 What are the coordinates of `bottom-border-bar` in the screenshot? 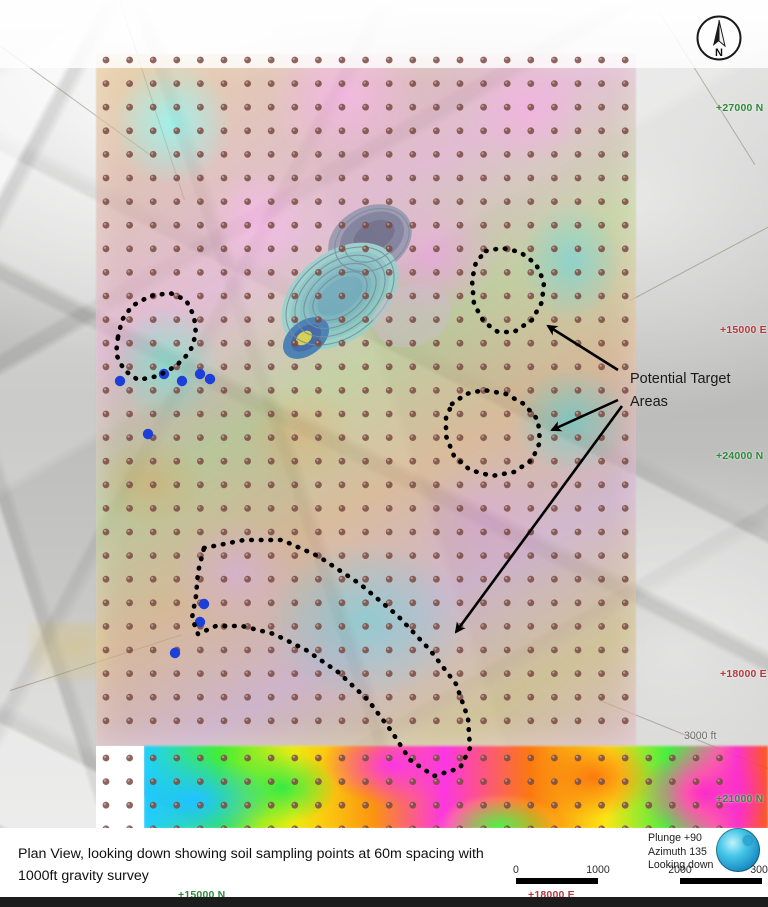 It's located at (384, 902).